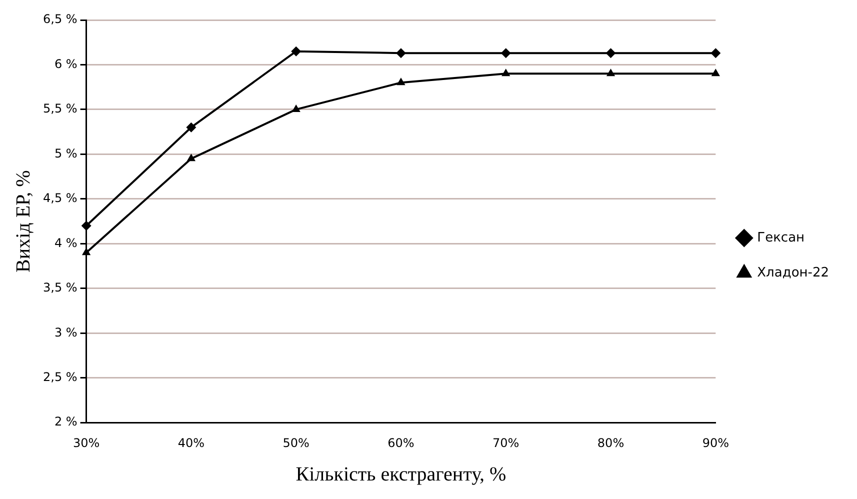 The image size is (857, 499). Describe the element at coordinates (66, 332) in the screenshot. I see `y-tick-label: 3 %` at that location.